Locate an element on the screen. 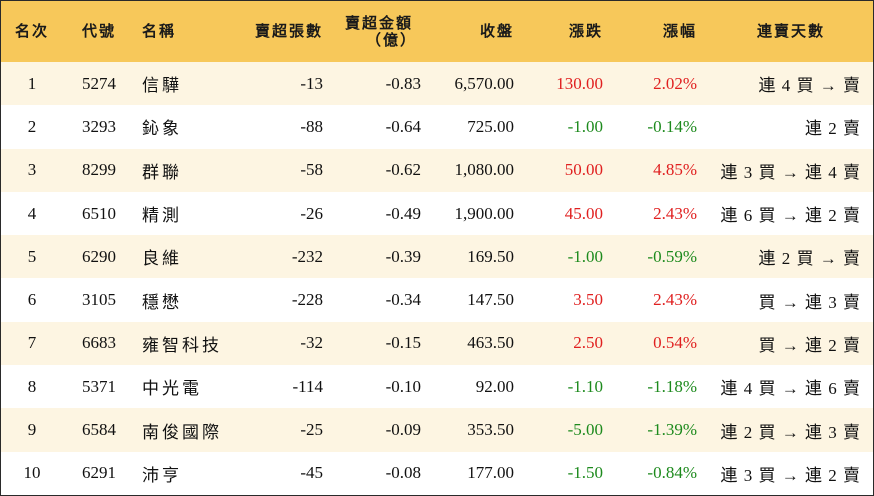  cell-name: 精測 is located at coordinates (162, 216).